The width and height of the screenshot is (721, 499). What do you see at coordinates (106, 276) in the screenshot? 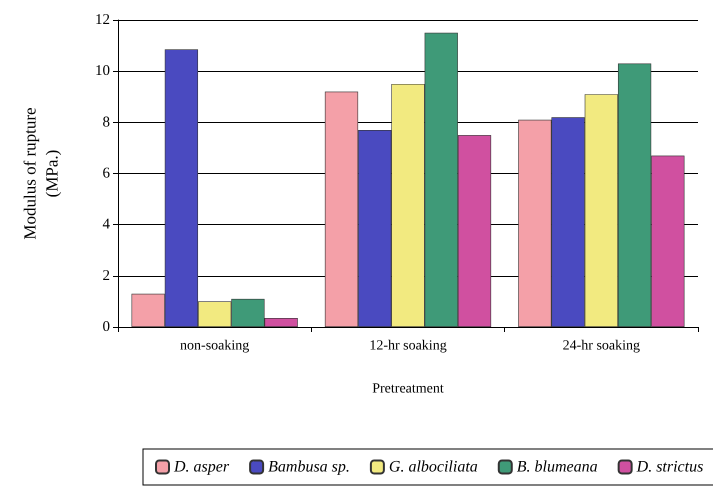
I see `y-tick-label: 2` at bounding box center [106, 276].